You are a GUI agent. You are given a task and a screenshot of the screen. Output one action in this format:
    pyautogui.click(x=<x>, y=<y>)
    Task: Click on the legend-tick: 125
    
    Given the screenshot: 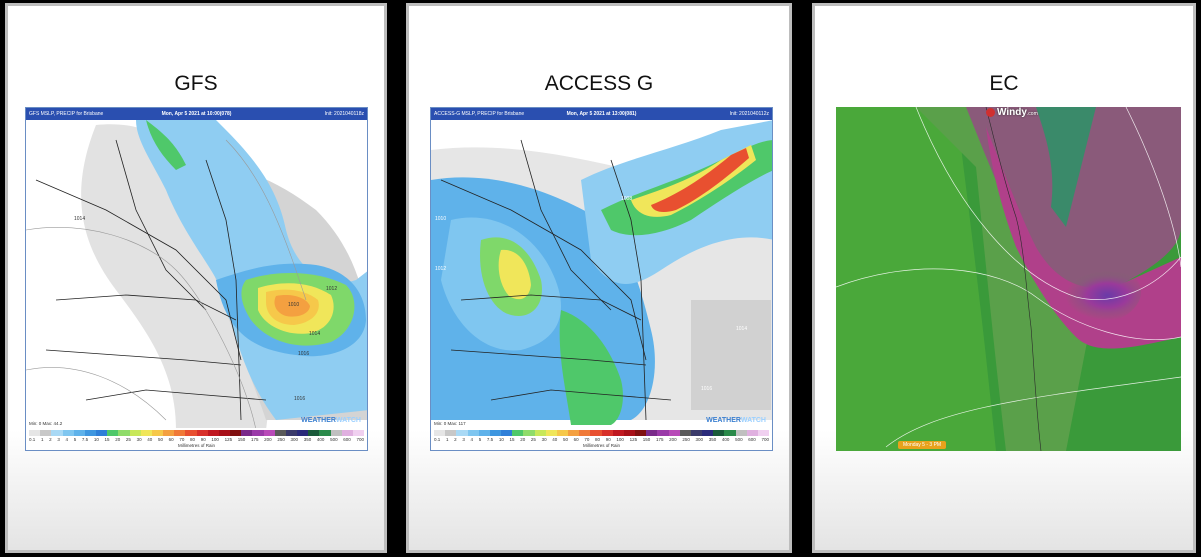 What is the action you would take?
    pyautogui.click(x=633, y=439)
    